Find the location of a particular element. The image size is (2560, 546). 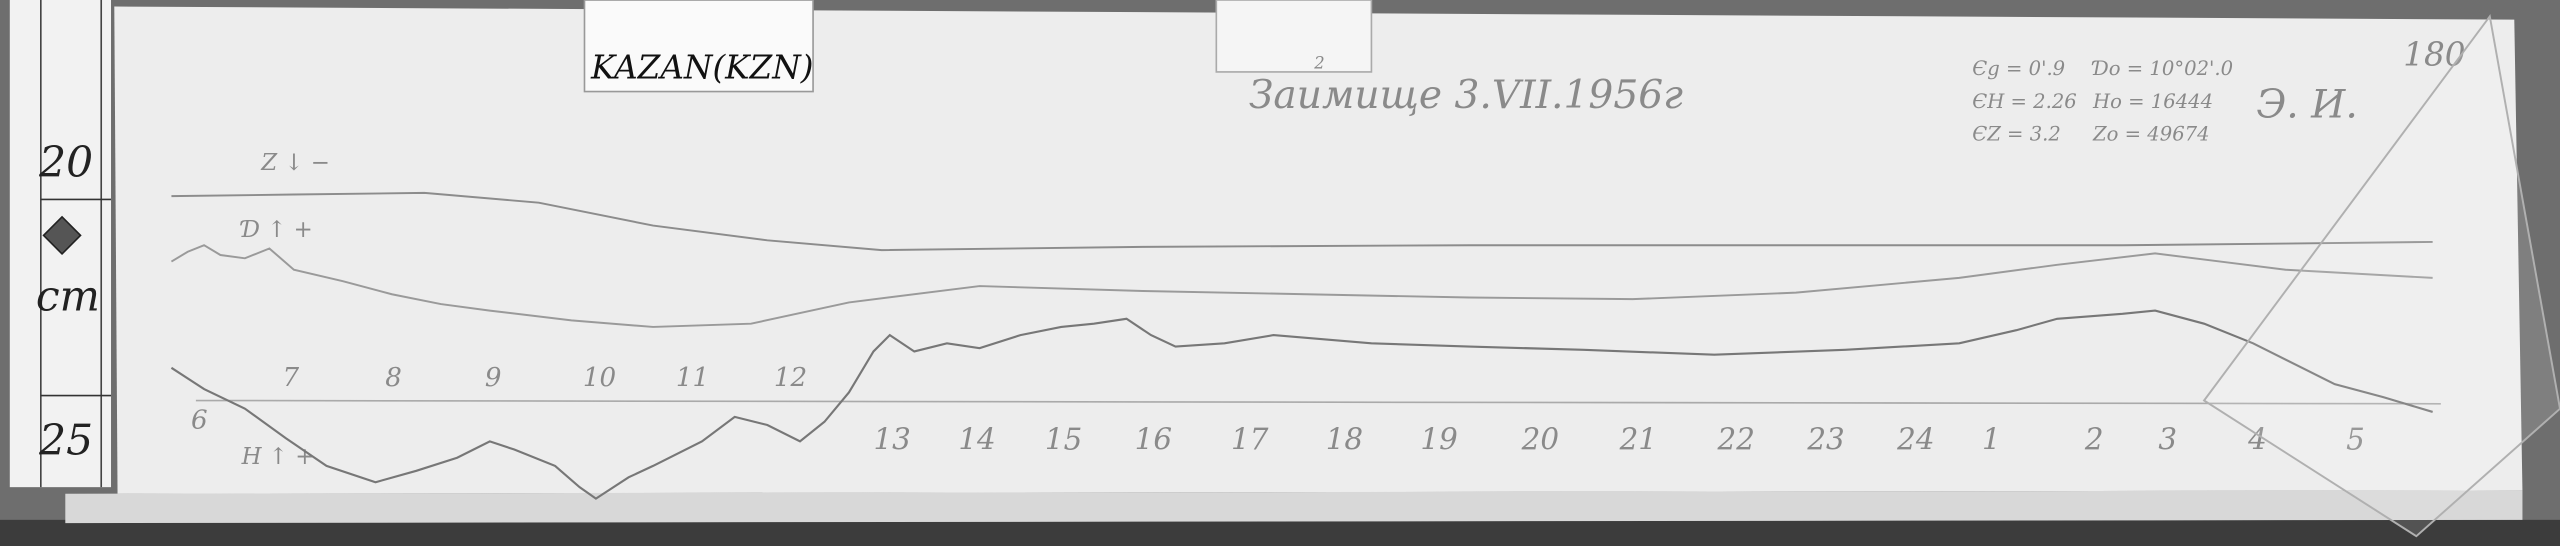

hour-label: 3 is located at coordinates (2167, 440).